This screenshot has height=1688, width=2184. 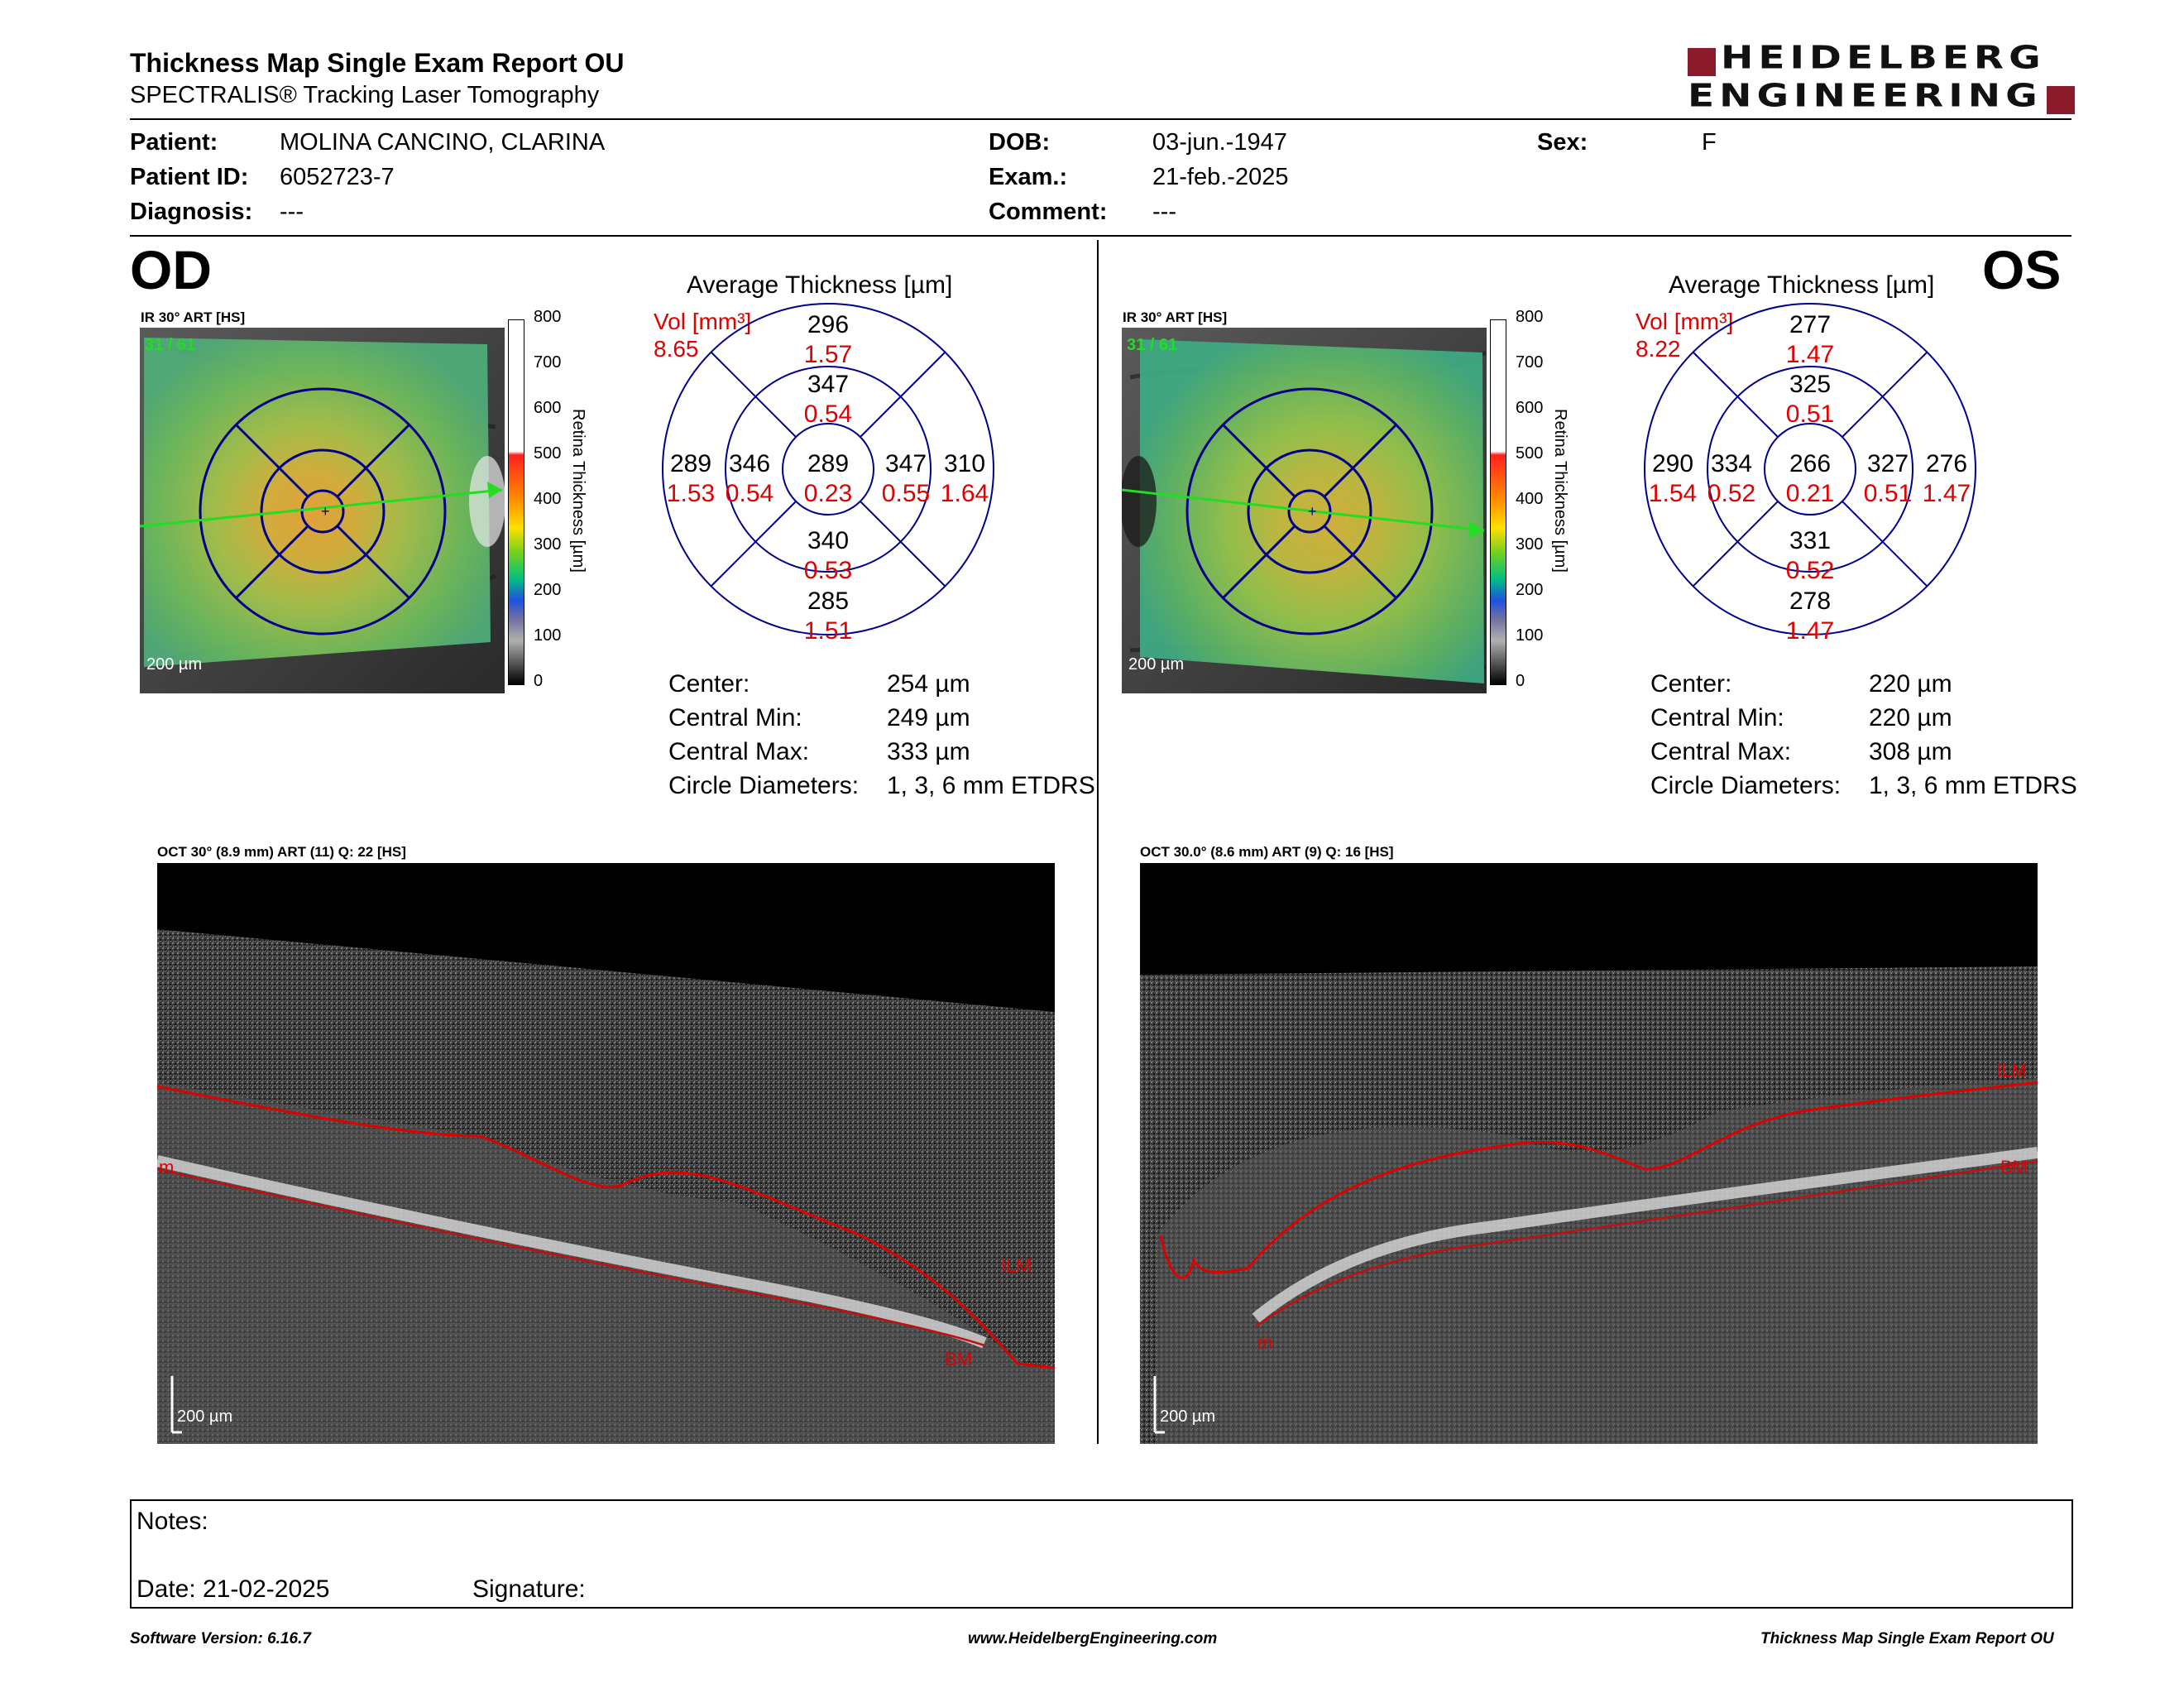 I want to click on website-link: www.HeidelbergEngineering.com, so click(x=1093, y=1638).